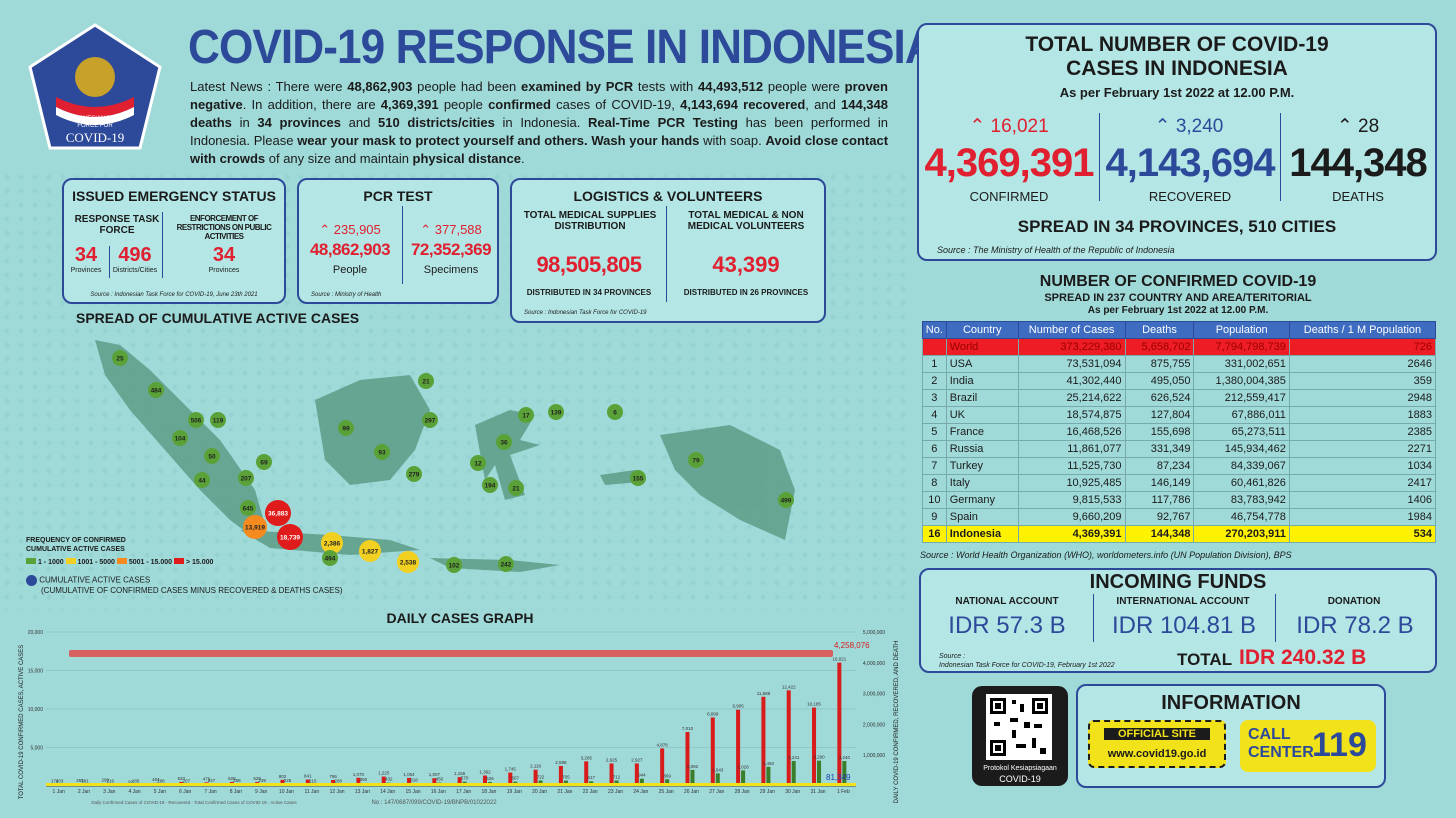 Image resolution: width=1456 pixels, height=818 pixels. Describe the element at coordinates (1071, 483) in the screenshot. I see `table-cell: 10,925,485` at that location.